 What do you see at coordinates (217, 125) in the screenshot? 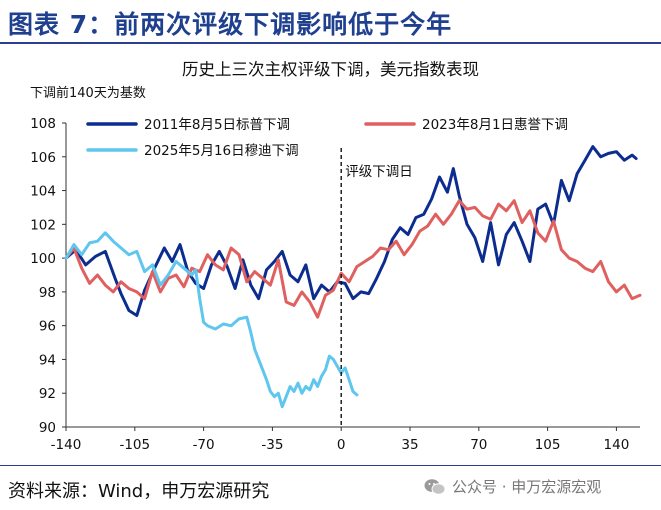
I see `legend-label-1: 2011年8月5日标普下调` at bounding box center [217, 125].